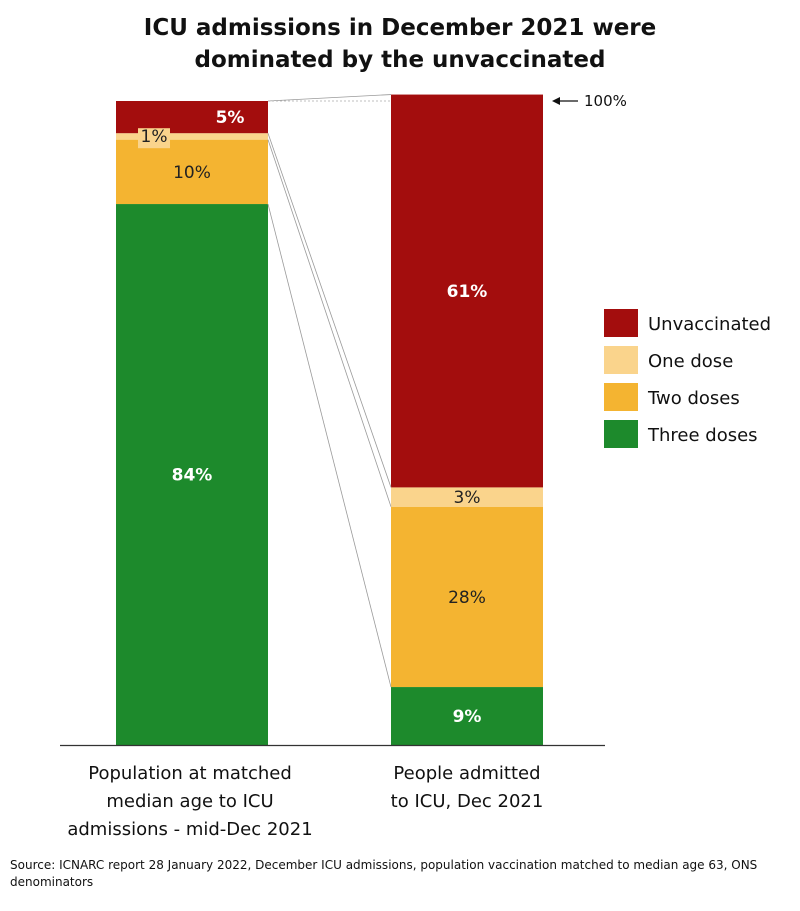 The height and width of the screenshot is (911, 800). I want to click on data-label-unvaccinated-1: 5%, so click(230, 118).